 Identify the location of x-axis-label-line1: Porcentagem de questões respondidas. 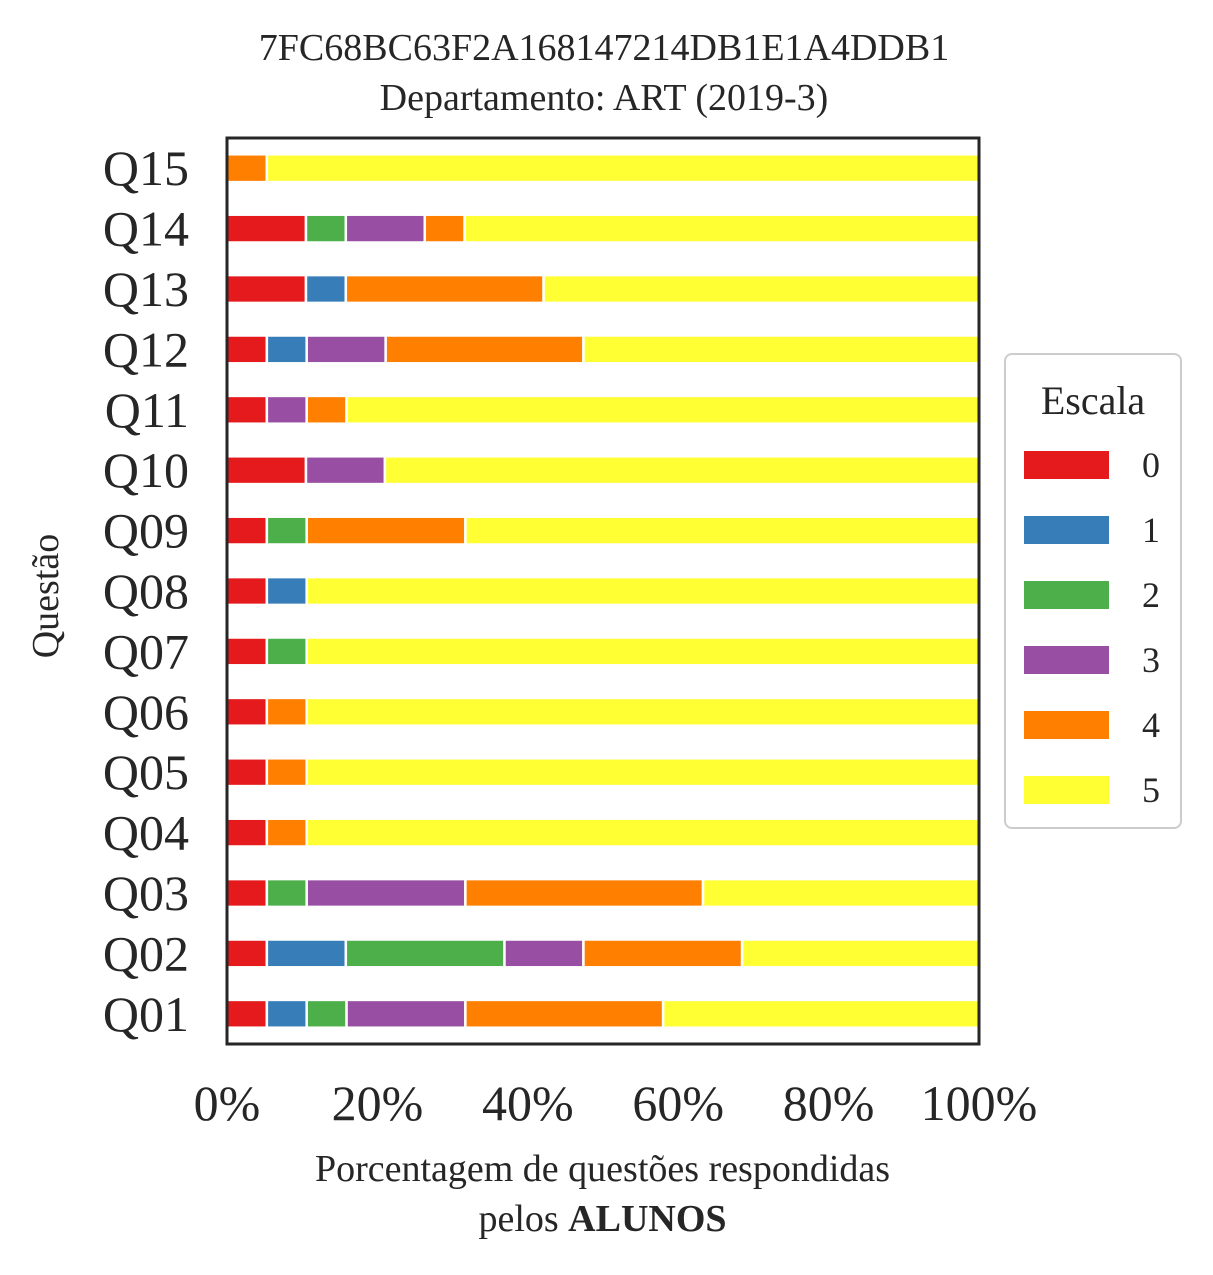
(602, 1169).